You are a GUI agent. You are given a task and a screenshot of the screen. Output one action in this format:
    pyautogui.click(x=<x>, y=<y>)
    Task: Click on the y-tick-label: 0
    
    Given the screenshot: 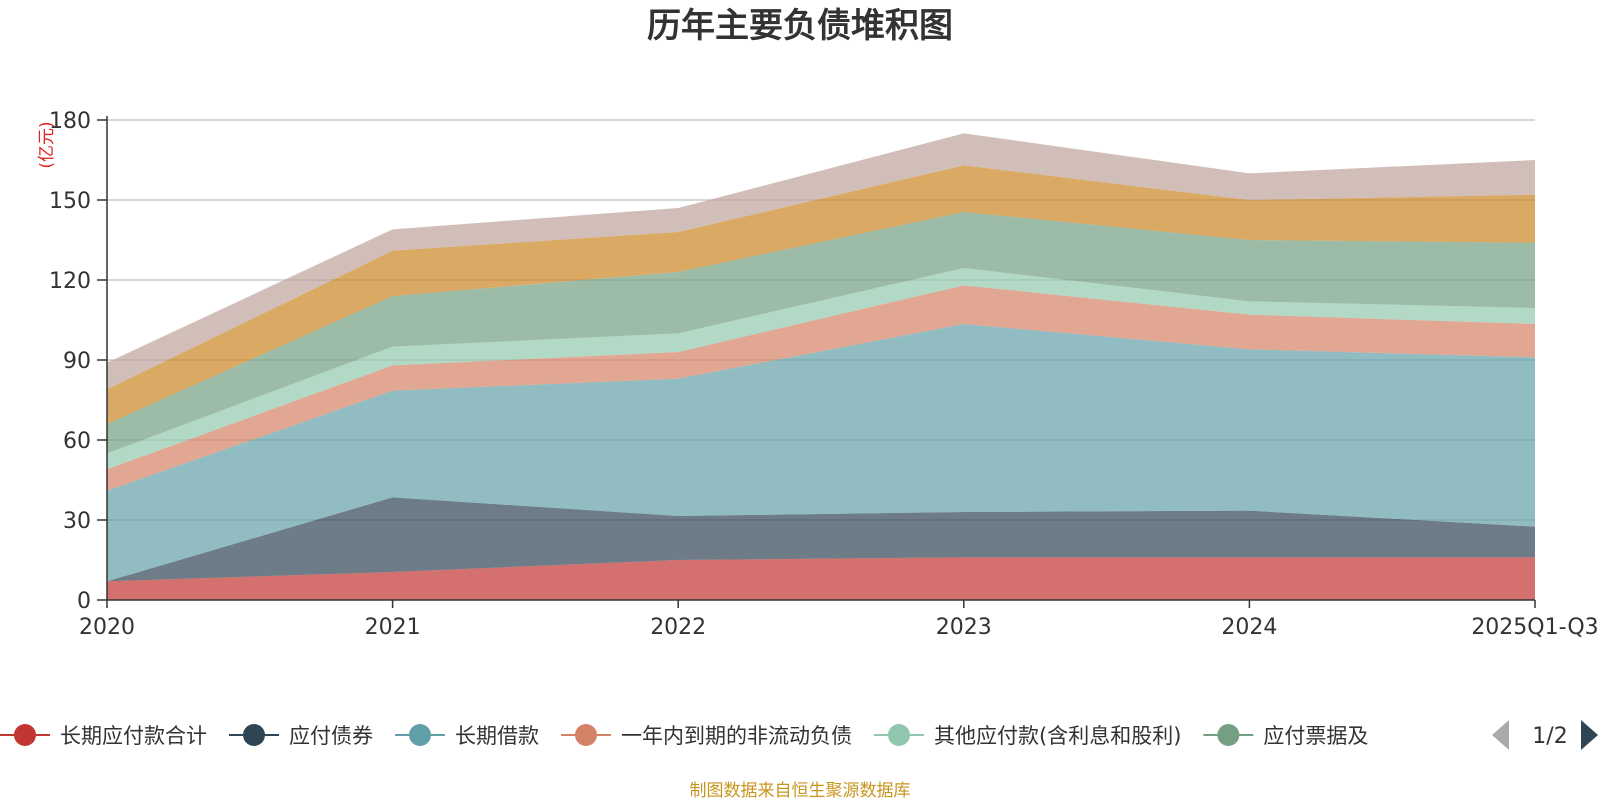 What is the action you would take?
    pyautogui.click(x=84, y=601)
    